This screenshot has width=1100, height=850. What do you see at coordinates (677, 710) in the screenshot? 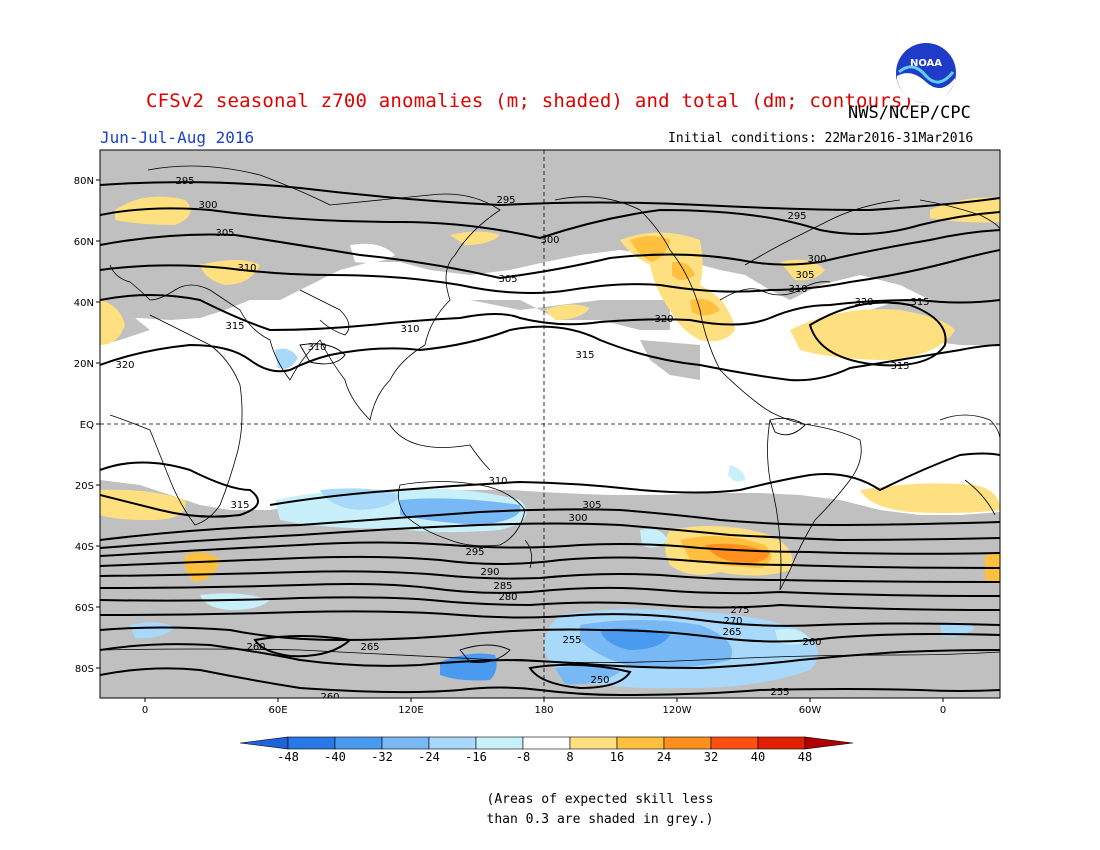
I see `lon-label: 120W` at bounding box center [677, 710].